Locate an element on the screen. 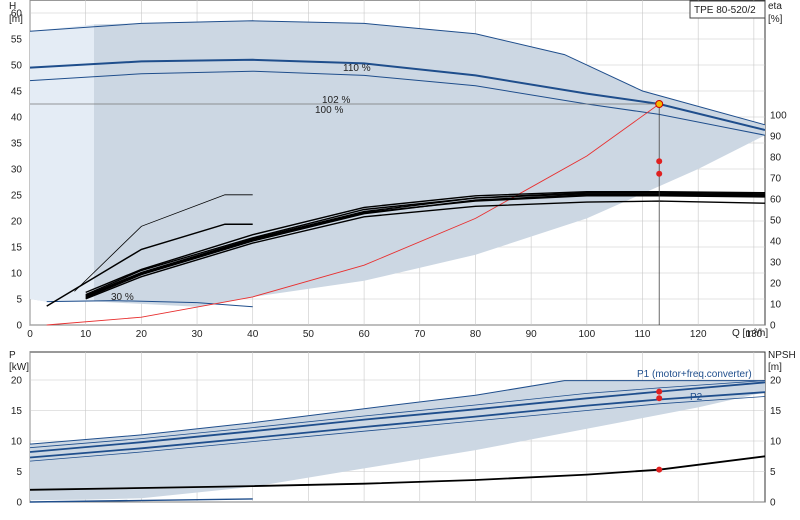 The width and height of the screenshot is (800, 520). h-tick-label-9: 45 is located at coordinates (17, 92).